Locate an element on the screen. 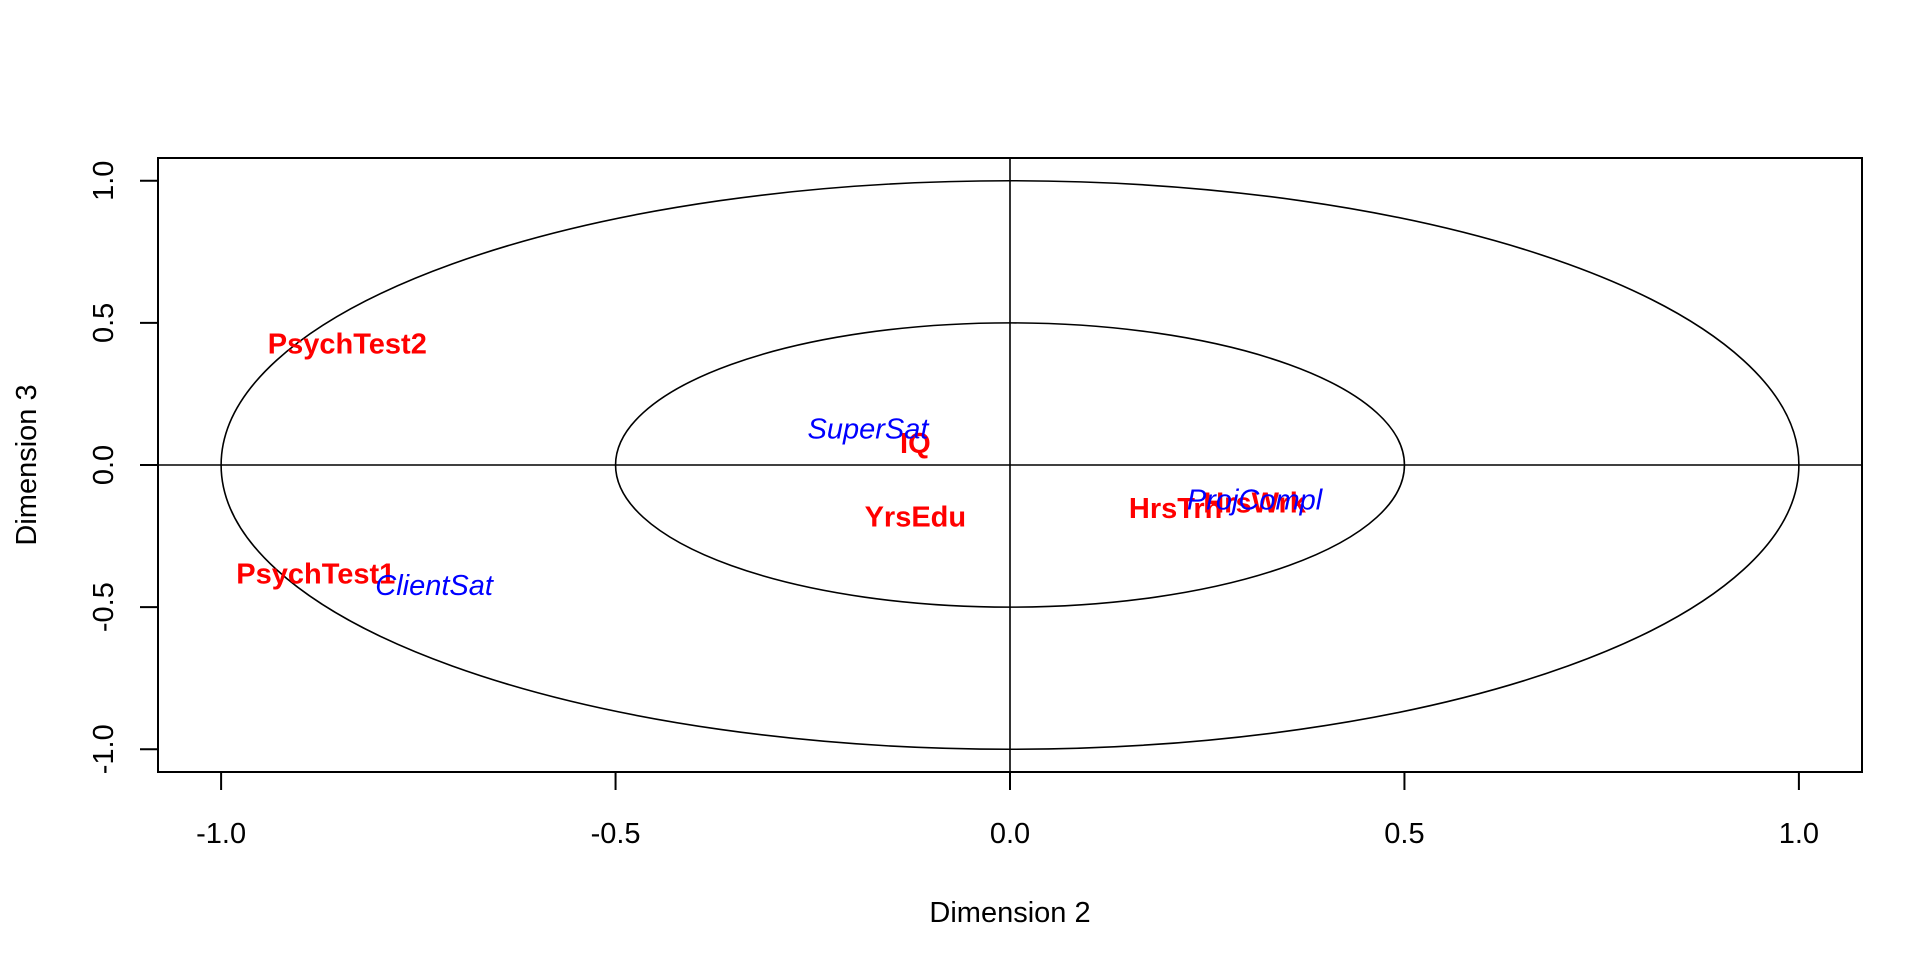  point-label-iq: IQ is located at coordinates (915, 444).